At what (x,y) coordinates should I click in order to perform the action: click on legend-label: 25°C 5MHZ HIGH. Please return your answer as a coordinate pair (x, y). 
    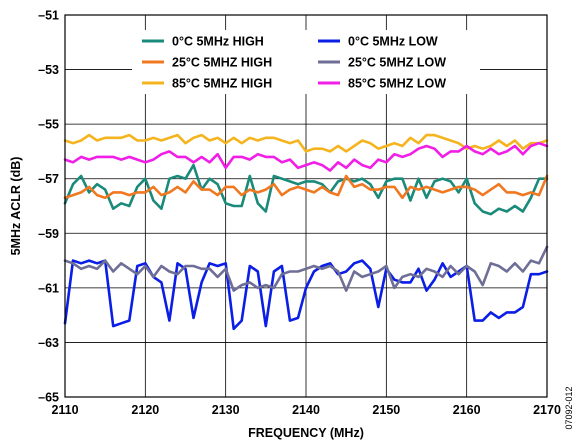
    Looking at the image, I should click on (222, 63).